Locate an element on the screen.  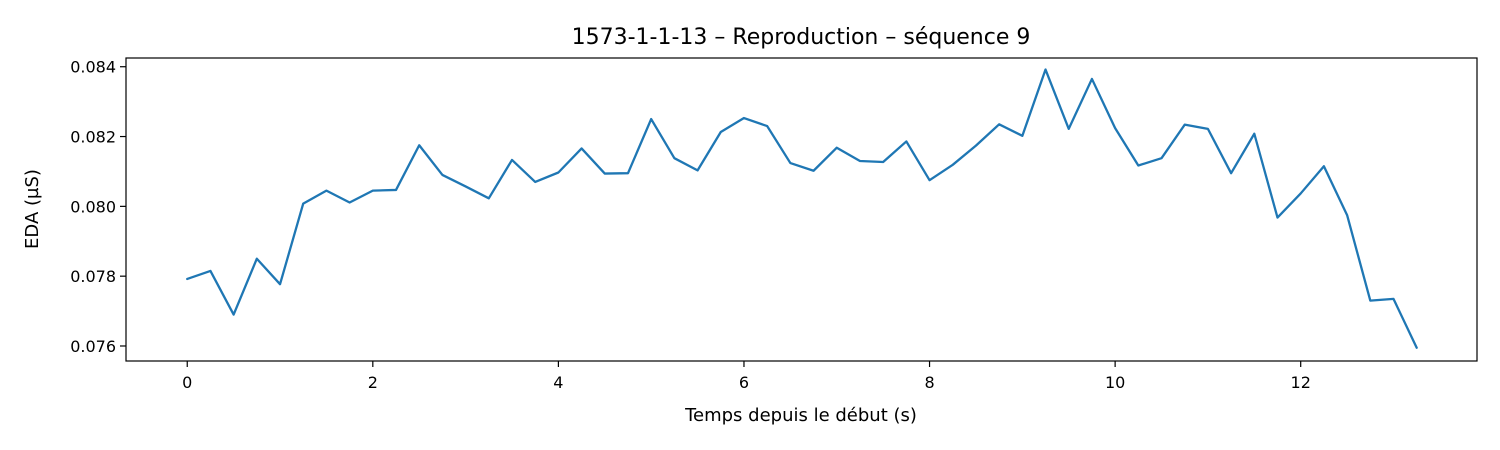
x-axis: 0 2 4 6 8 10 12 is located at coordinates (746, 376).